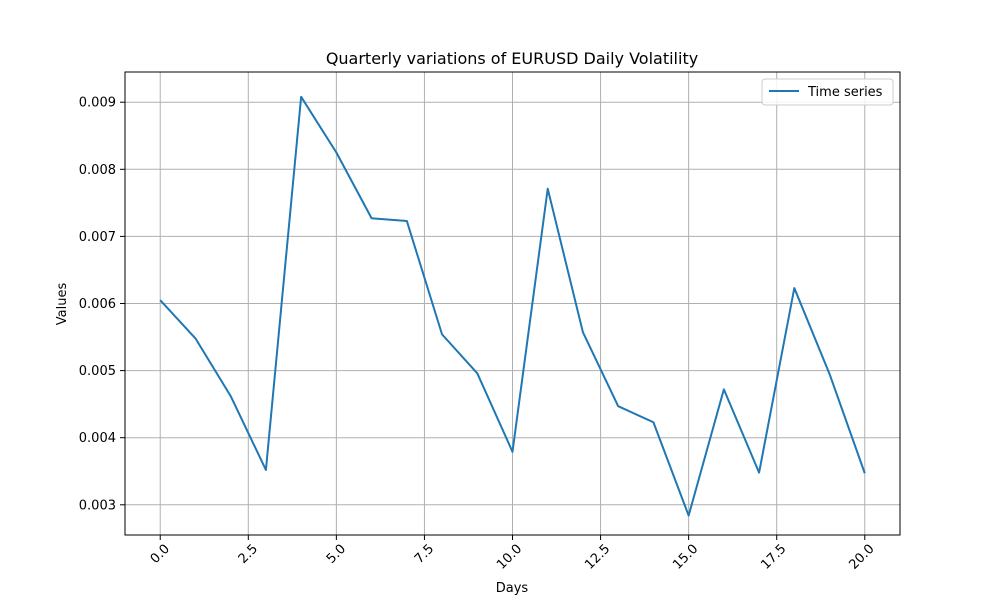 The image size is (1000, 600). What do you see at coordinates (97, 237) in the screenshot?
I see `y-tick-label: 0.007` at bounding box center [97, 237].